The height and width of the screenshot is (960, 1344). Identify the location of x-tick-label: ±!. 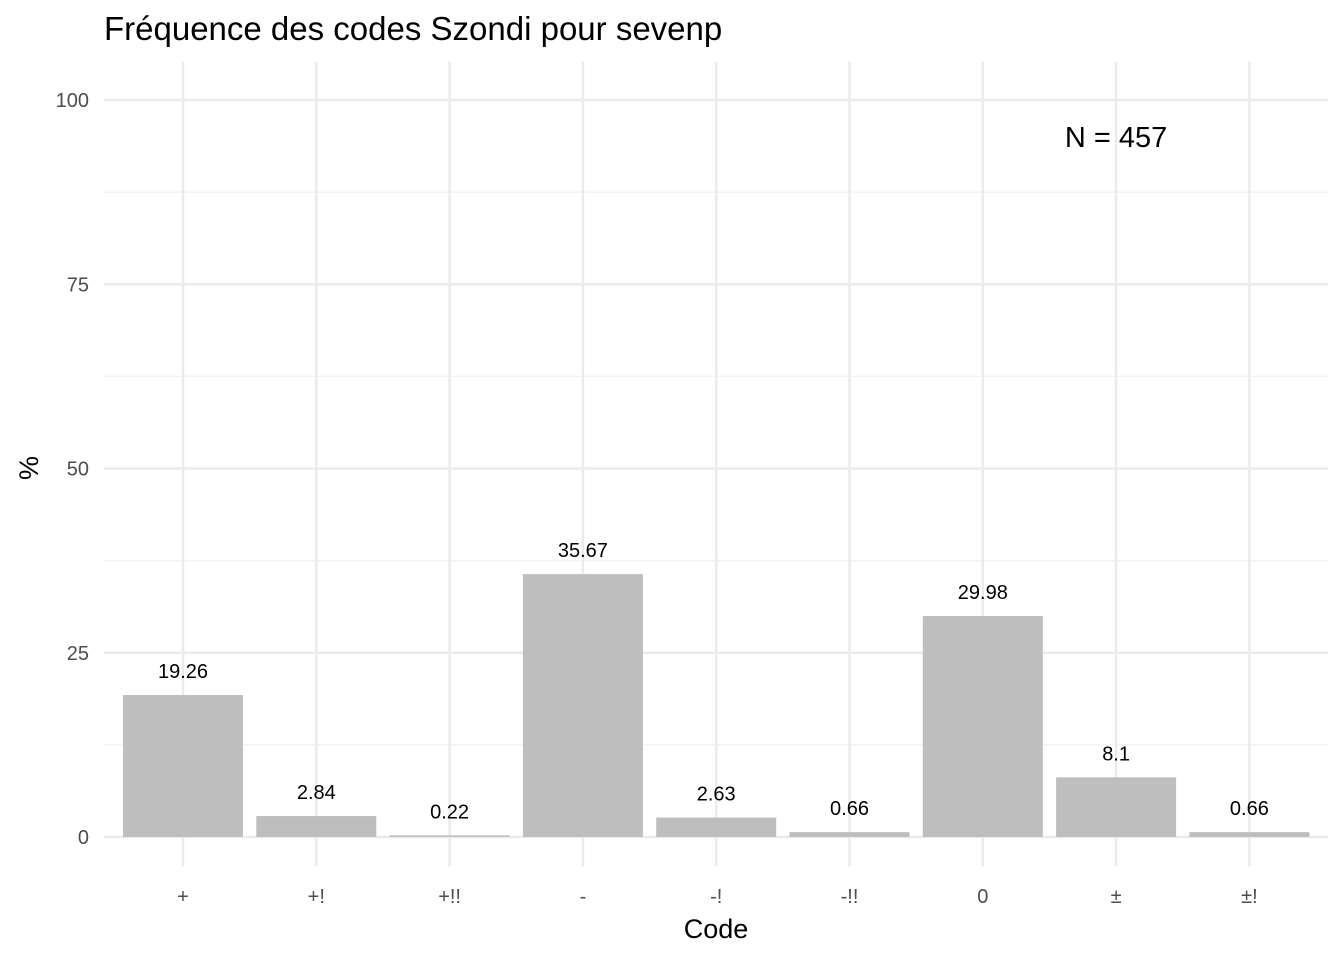
(1249, 897).